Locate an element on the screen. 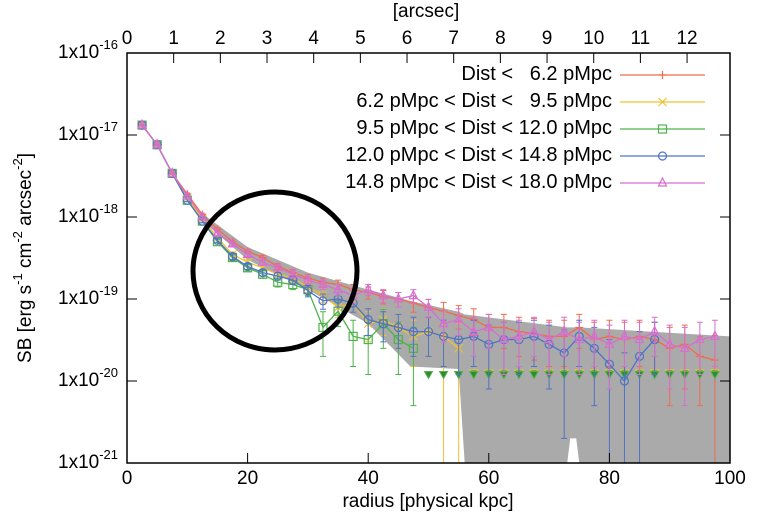  x-tick-label: 0 is located at coordinates (127, 478).